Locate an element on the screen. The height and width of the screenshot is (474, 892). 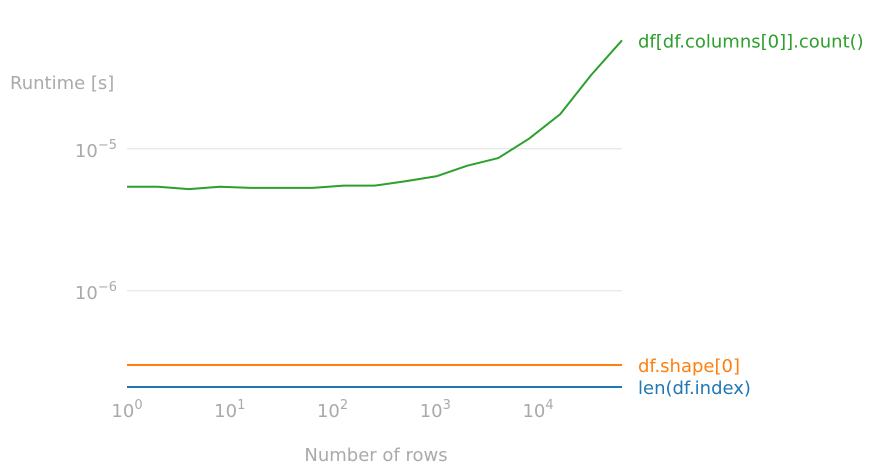
x-axis-label: Number of rows is located at coordinates (375, 455).